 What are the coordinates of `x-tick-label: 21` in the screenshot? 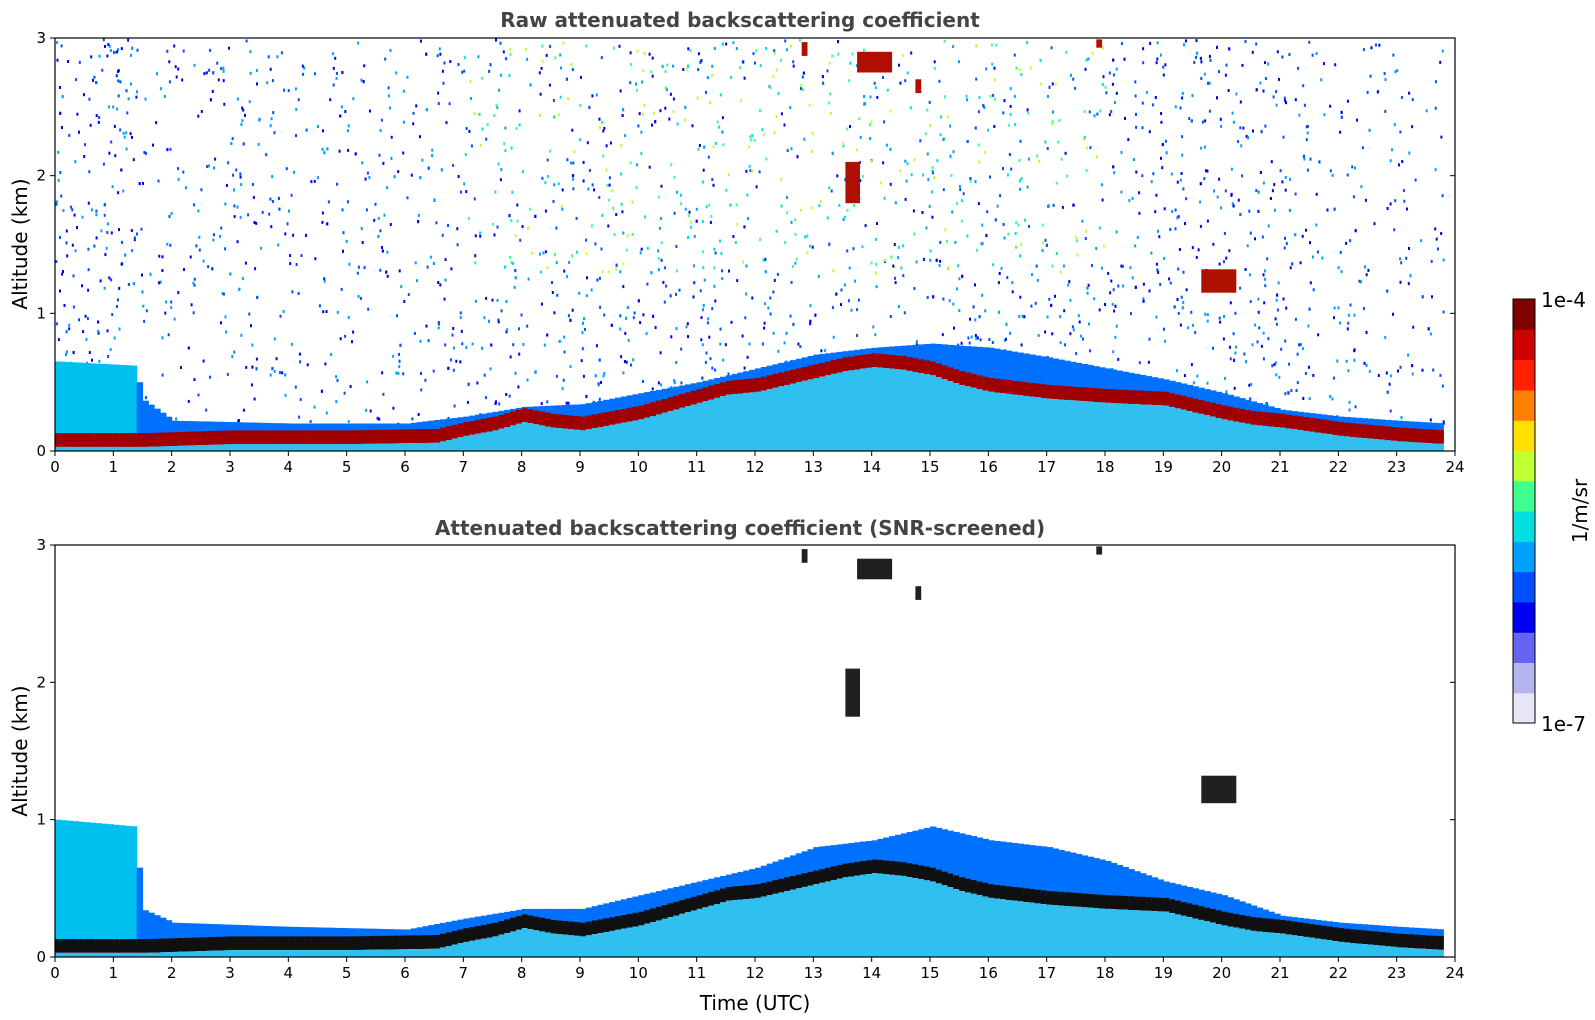 It's located at (1279, 467).